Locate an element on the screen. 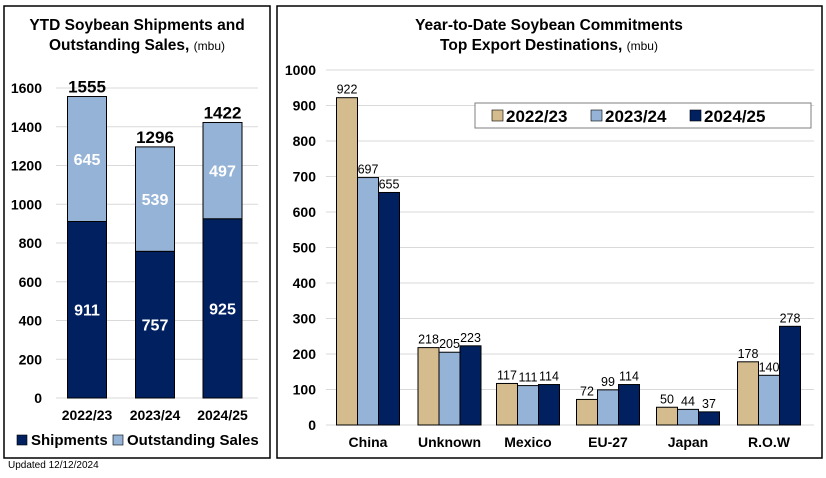 This screenshot has height=478, width=826. right-x-category-label: Unknown is located at coordinates (449, 442).